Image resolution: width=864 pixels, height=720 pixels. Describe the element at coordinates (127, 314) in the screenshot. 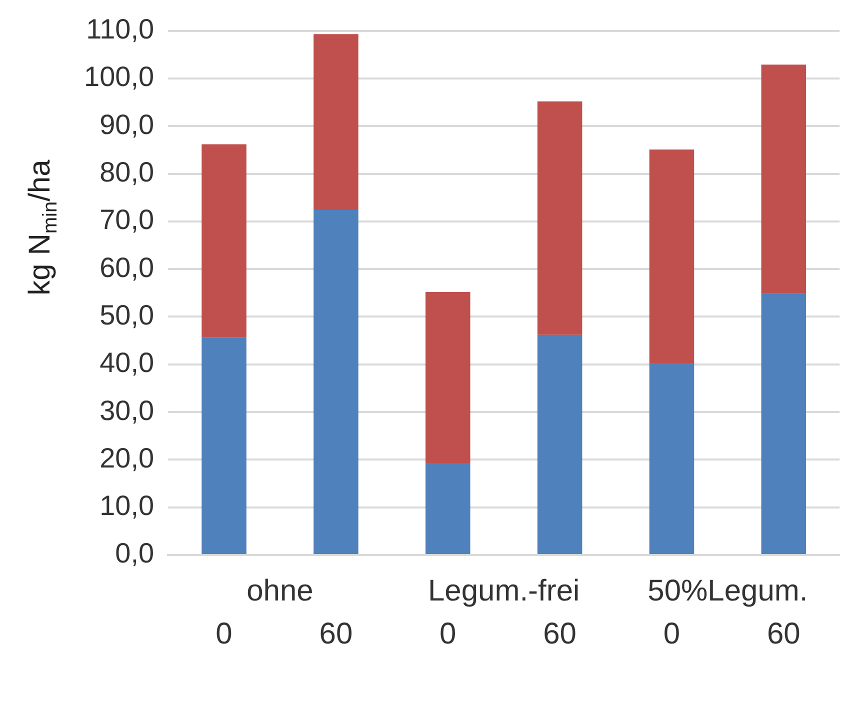

I see `y-tick-label: 50,0` at that location.